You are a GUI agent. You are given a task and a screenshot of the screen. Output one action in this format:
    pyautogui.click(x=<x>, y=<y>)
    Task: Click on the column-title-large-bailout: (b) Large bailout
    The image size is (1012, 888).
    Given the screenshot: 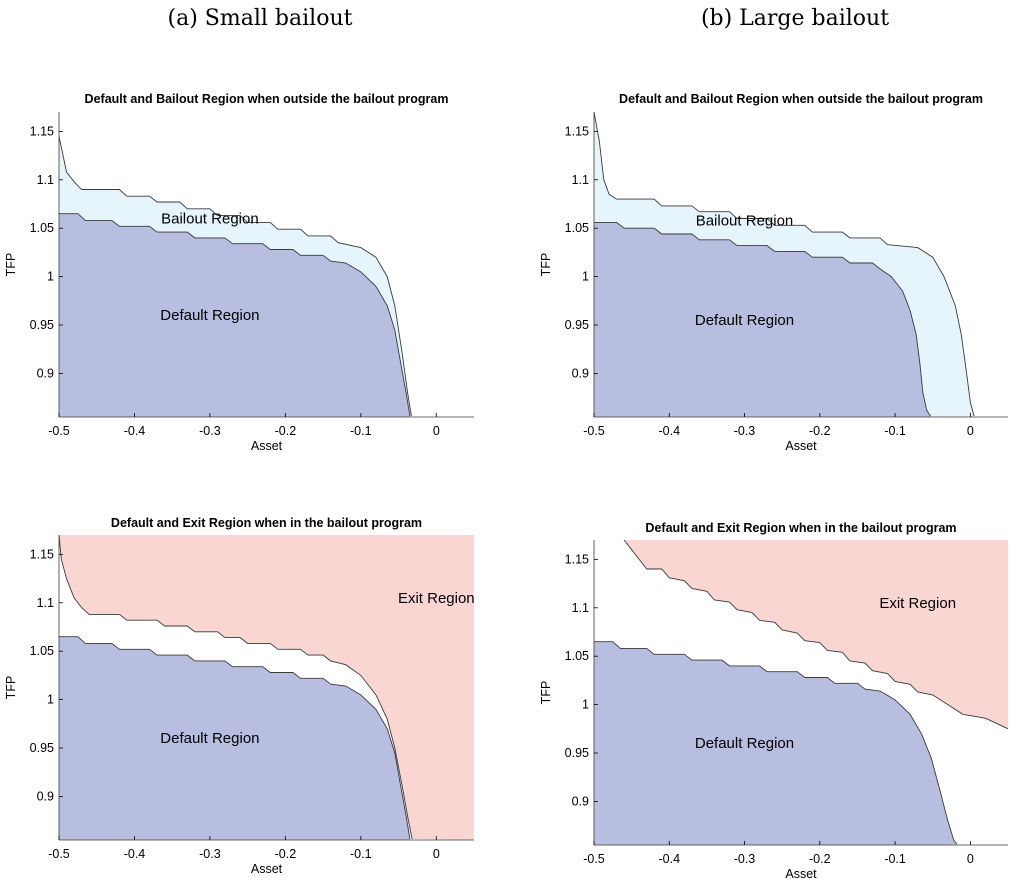 What is the action you would take?
    pyautogui.click(x=795, y=18)
    